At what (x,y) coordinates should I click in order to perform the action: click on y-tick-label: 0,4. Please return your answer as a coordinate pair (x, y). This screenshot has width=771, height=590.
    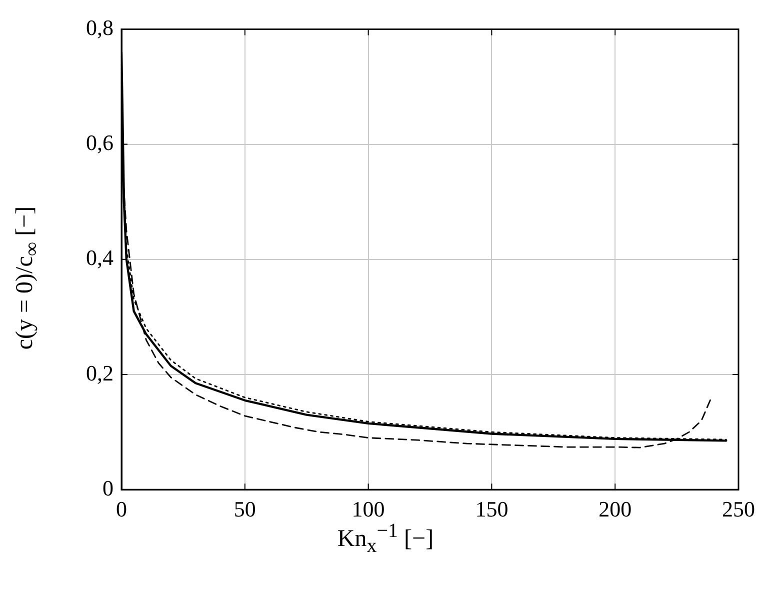
    Looking at the image, I should click on (100, 257).